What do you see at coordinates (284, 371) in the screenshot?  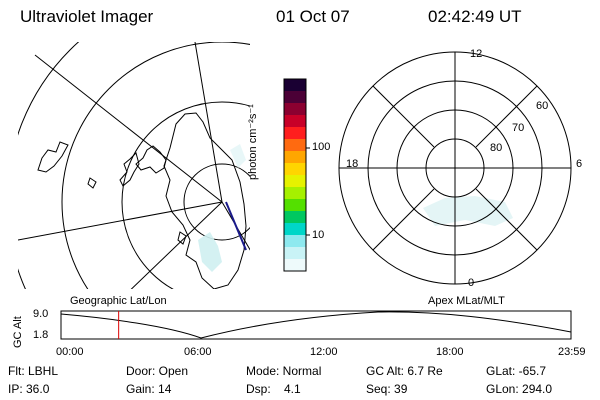 I see `mode-status: Mode: Normal` at bounding box center [284, 371].